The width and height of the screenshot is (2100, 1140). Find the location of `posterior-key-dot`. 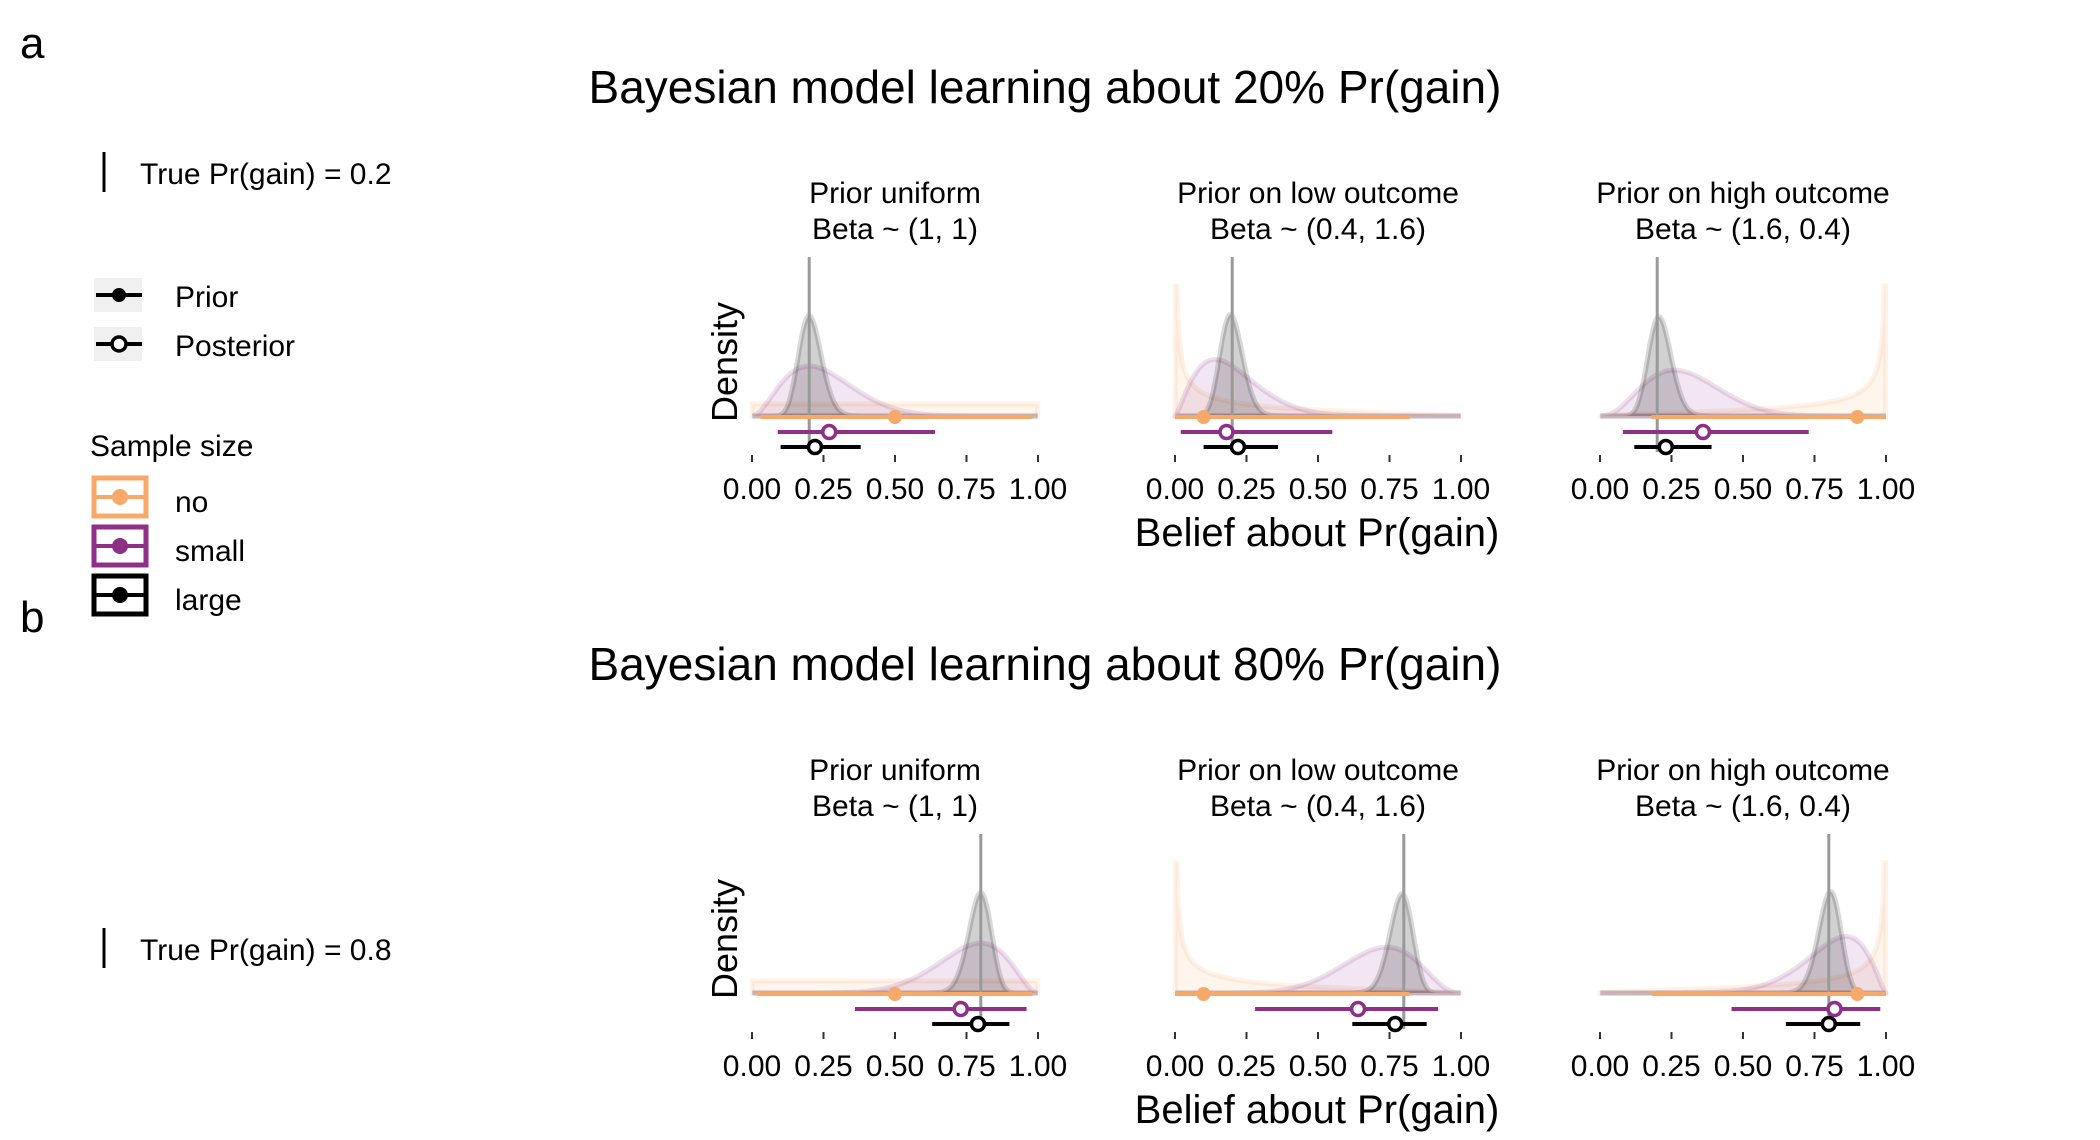

posterior-key-dot is located at coordinates (119, 344).